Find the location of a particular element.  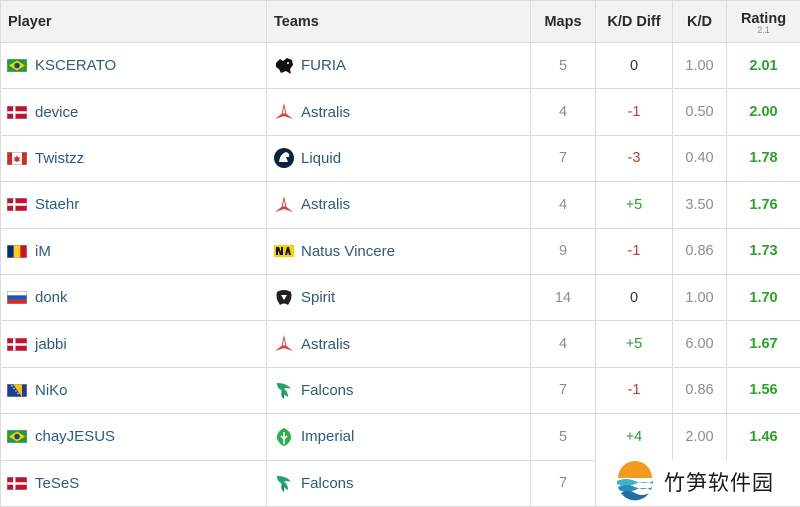

team-name-link: Spirit is located at coordinates (318, 297).